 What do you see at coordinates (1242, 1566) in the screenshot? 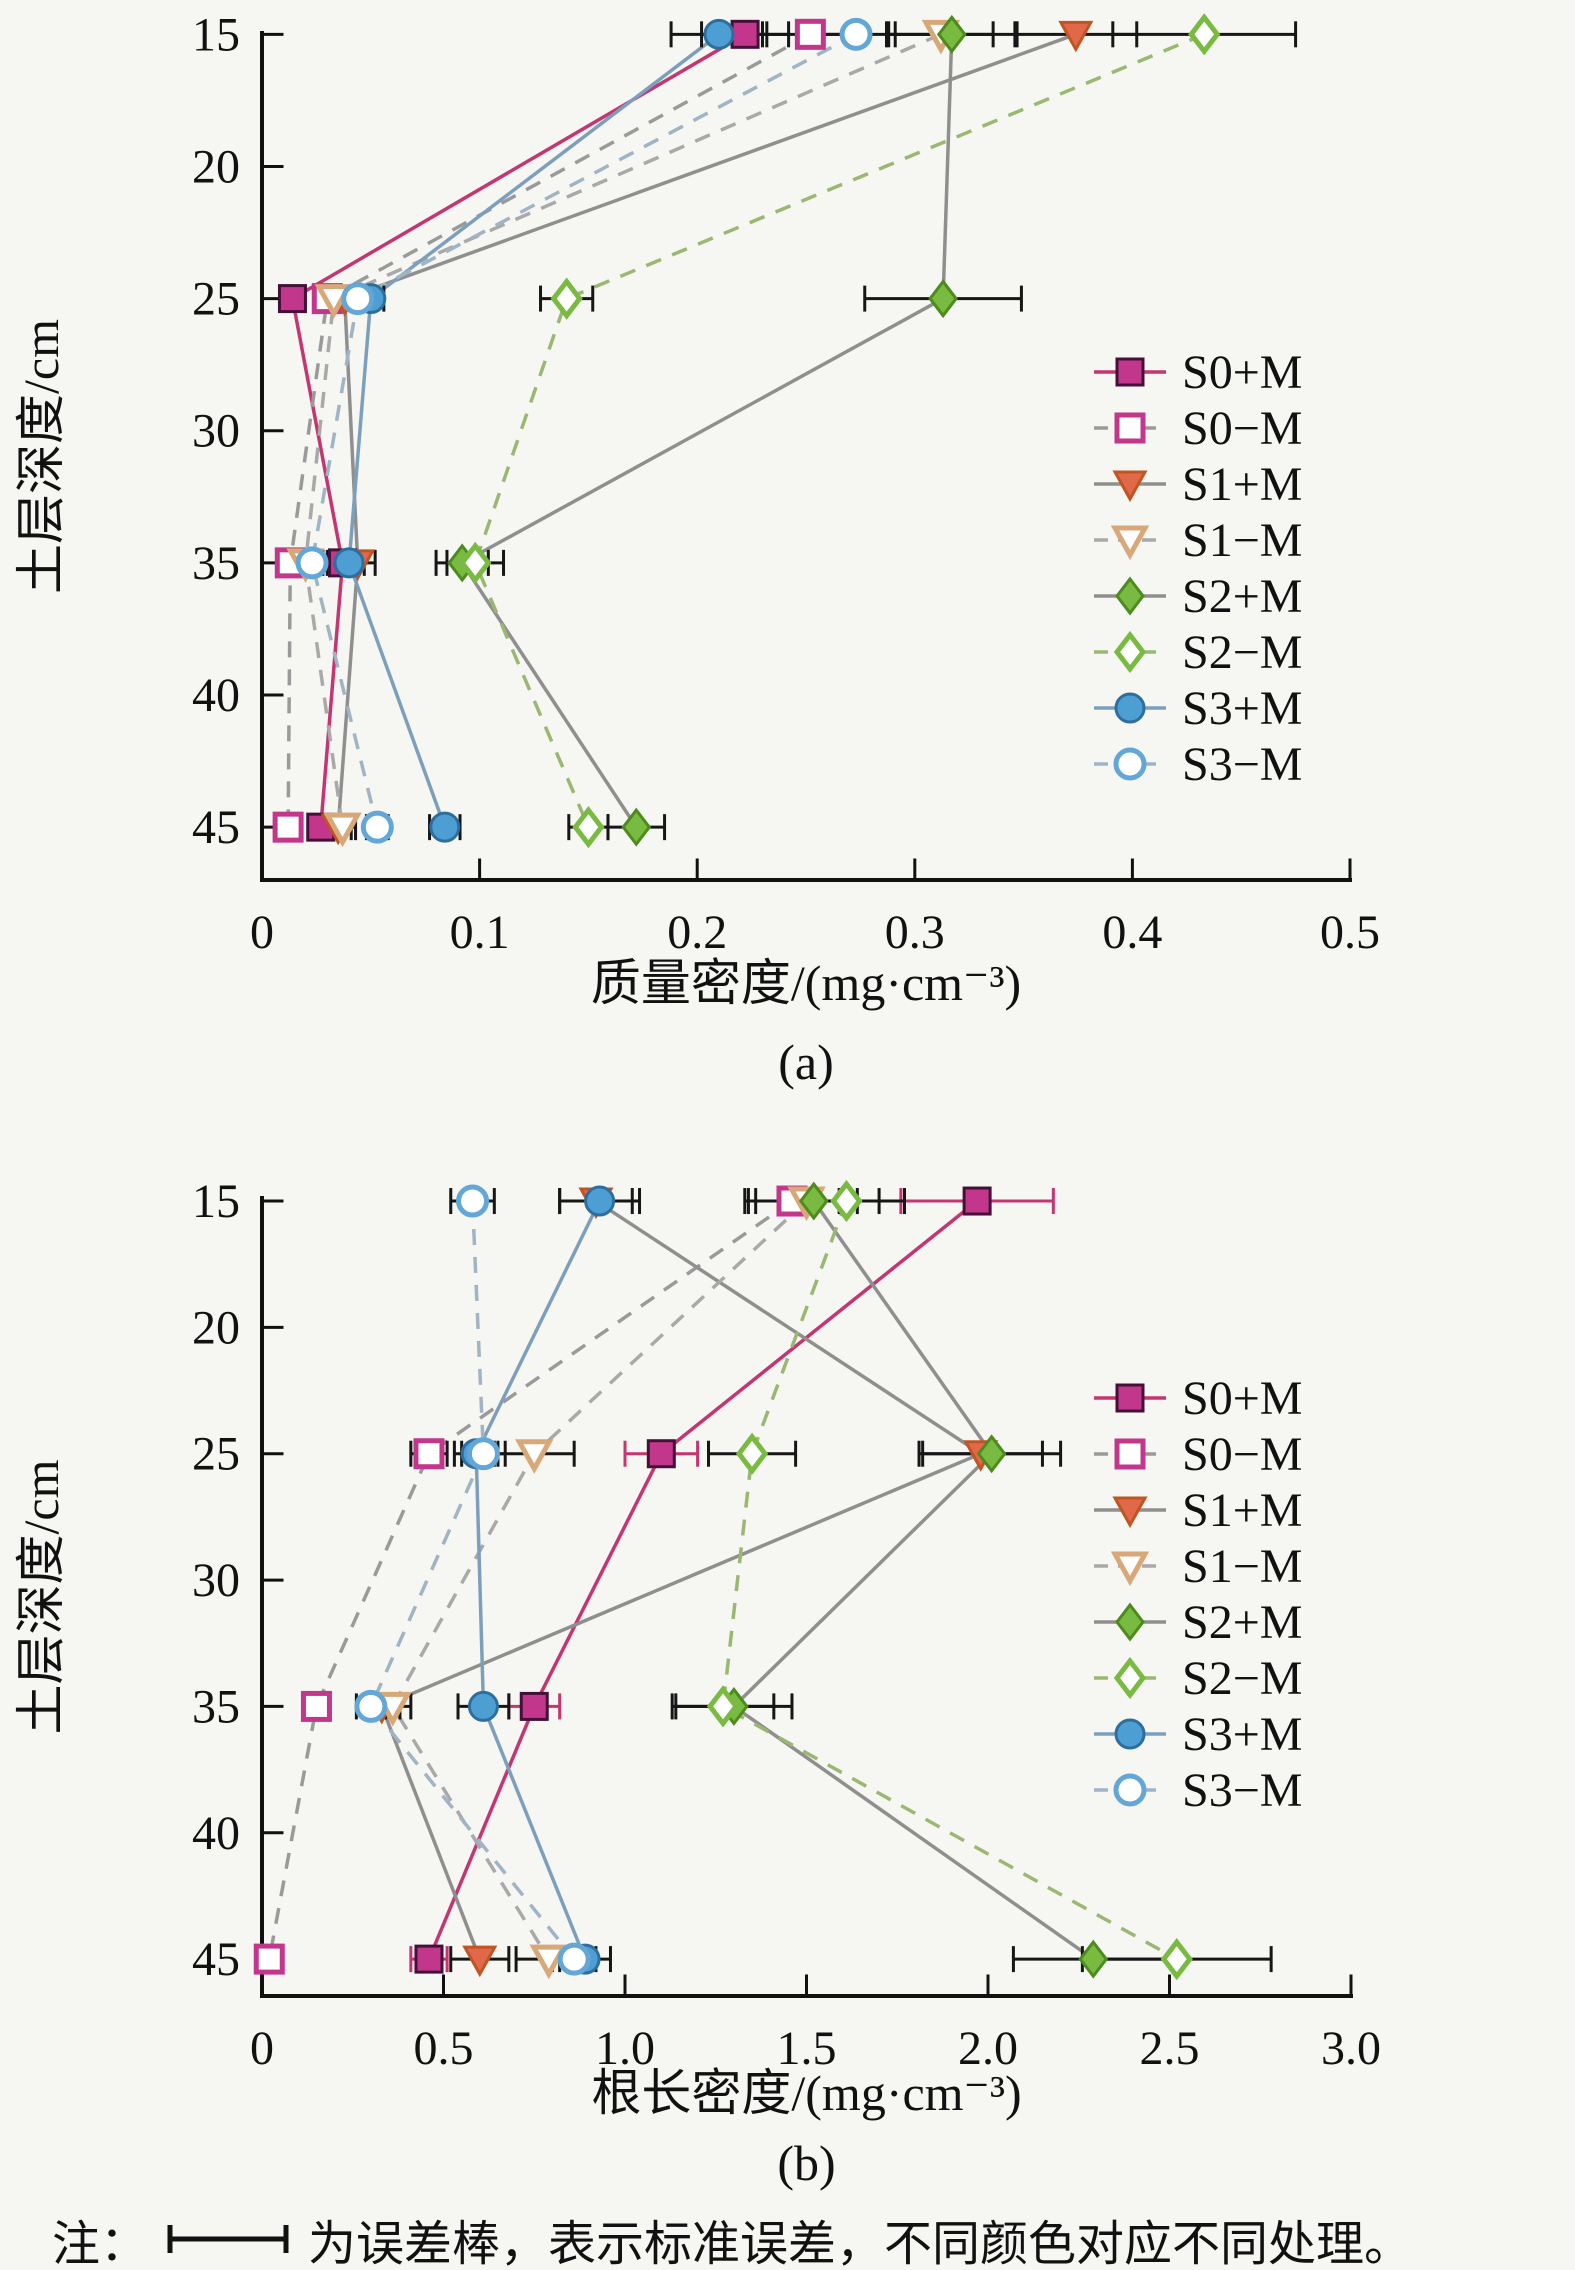
I see `legend-label: S1−M` at bounding box center [1242, 1566].